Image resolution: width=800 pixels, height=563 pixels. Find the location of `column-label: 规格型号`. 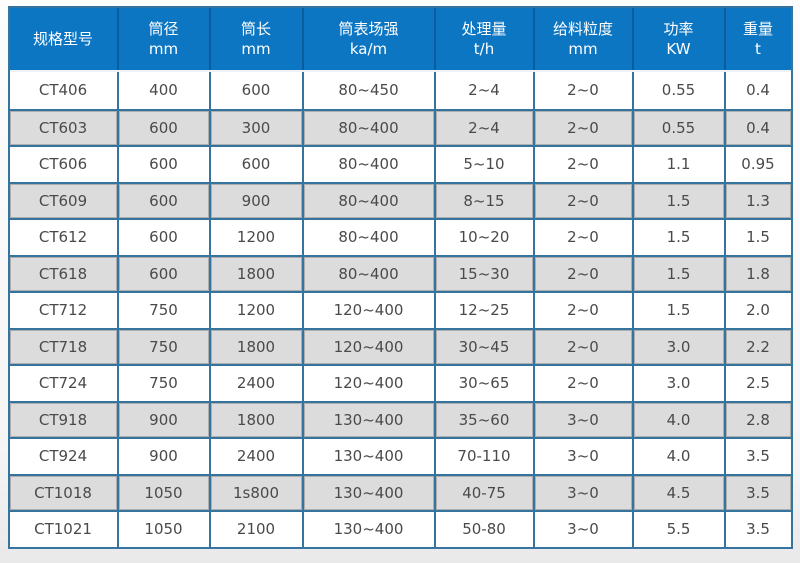

column-label: 规格型号 is located at coordinates (62, 38).